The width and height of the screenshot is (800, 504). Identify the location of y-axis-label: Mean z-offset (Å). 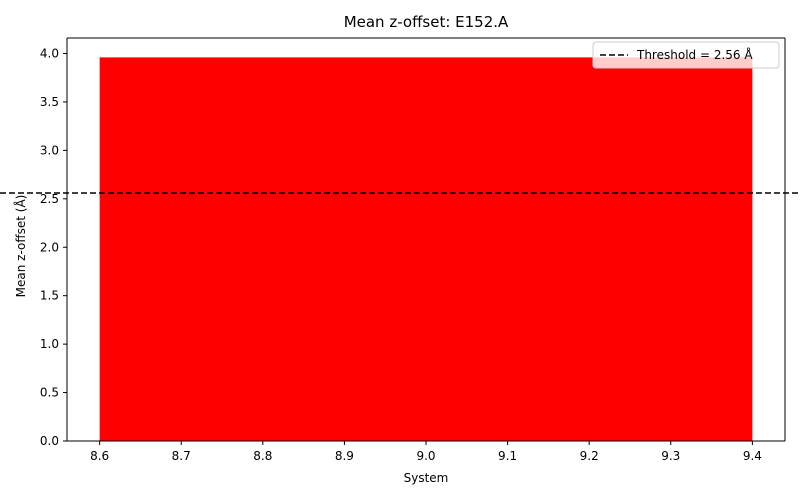
(20, 246).